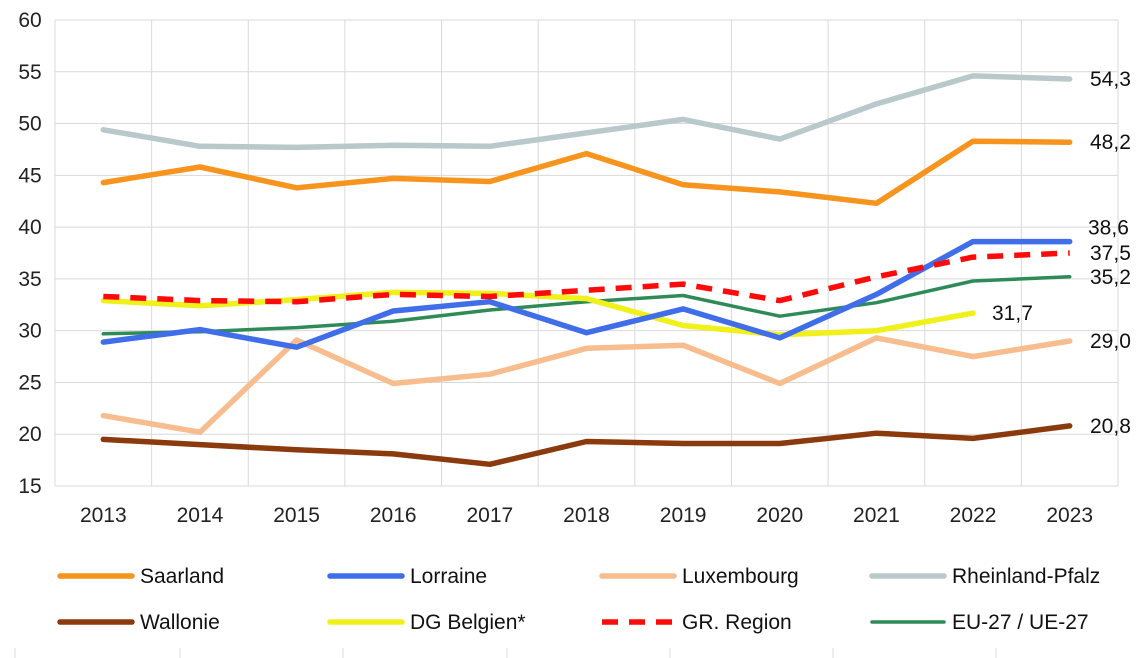 This screenshot has height=658, width=1140. I want to click on y-tick-label: 35, so click(29, 279).